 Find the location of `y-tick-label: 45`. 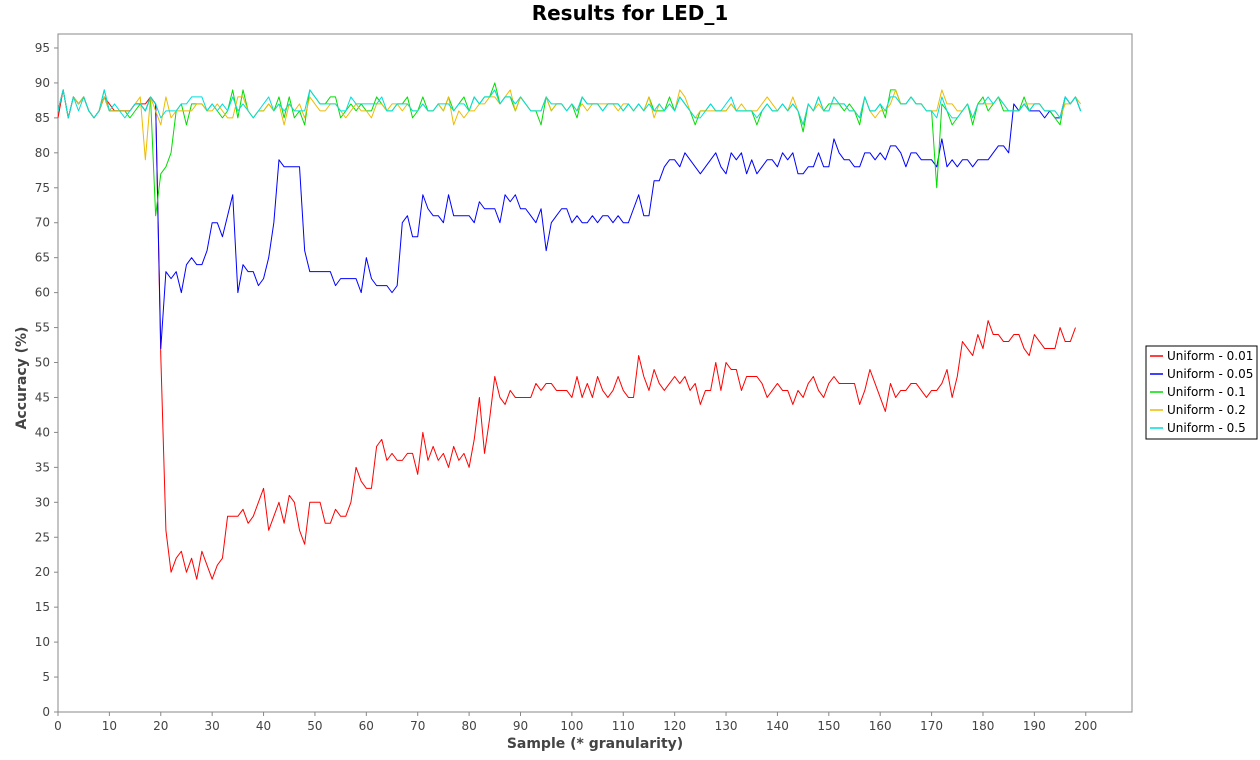

y-tick-label: 45 is located at coordinates (42, 397).